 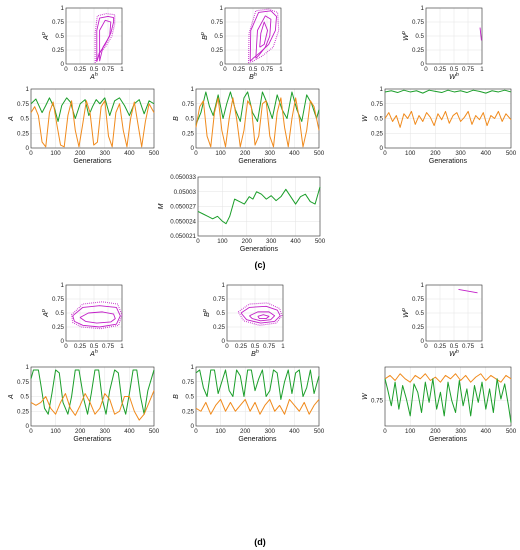 What do you see at coordinates (270, 153) in the screenshot?
I see `x-tick-label: 300` at bounding box center [270, 153].